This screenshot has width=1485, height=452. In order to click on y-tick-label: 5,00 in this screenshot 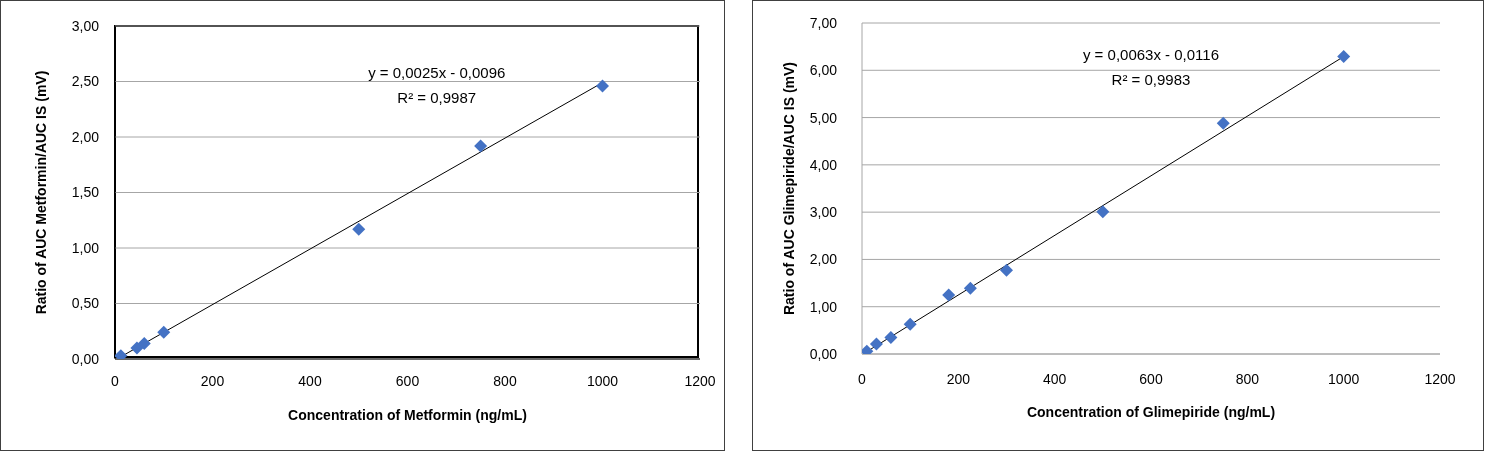, I will do `click(823, 117)`.